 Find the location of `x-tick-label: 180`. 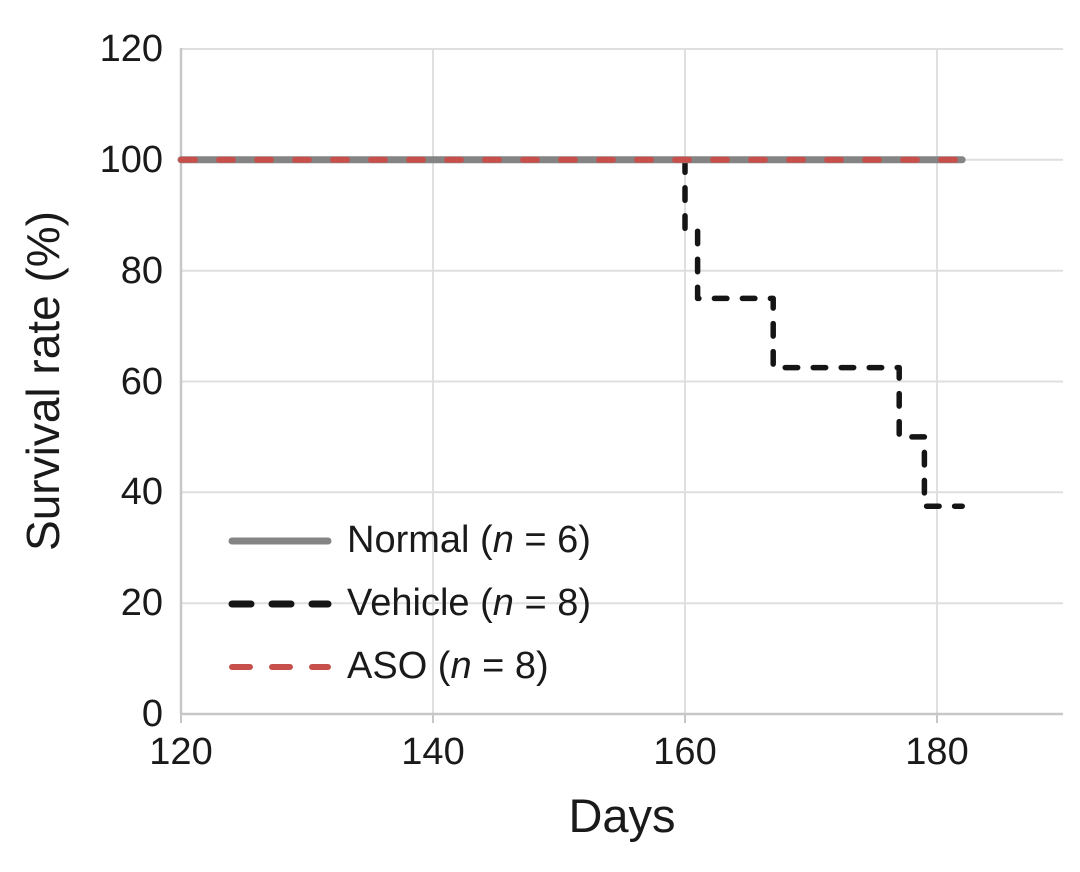

x-tick-label: 180 is located at coordinates (937, 752).